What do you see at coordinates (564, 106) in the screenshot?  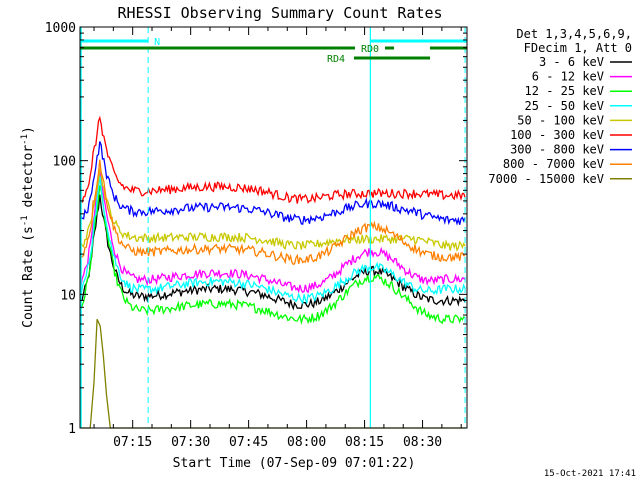 I see `legend-entry-label: 25 - 50 keV` at bounding box center [564, 106].